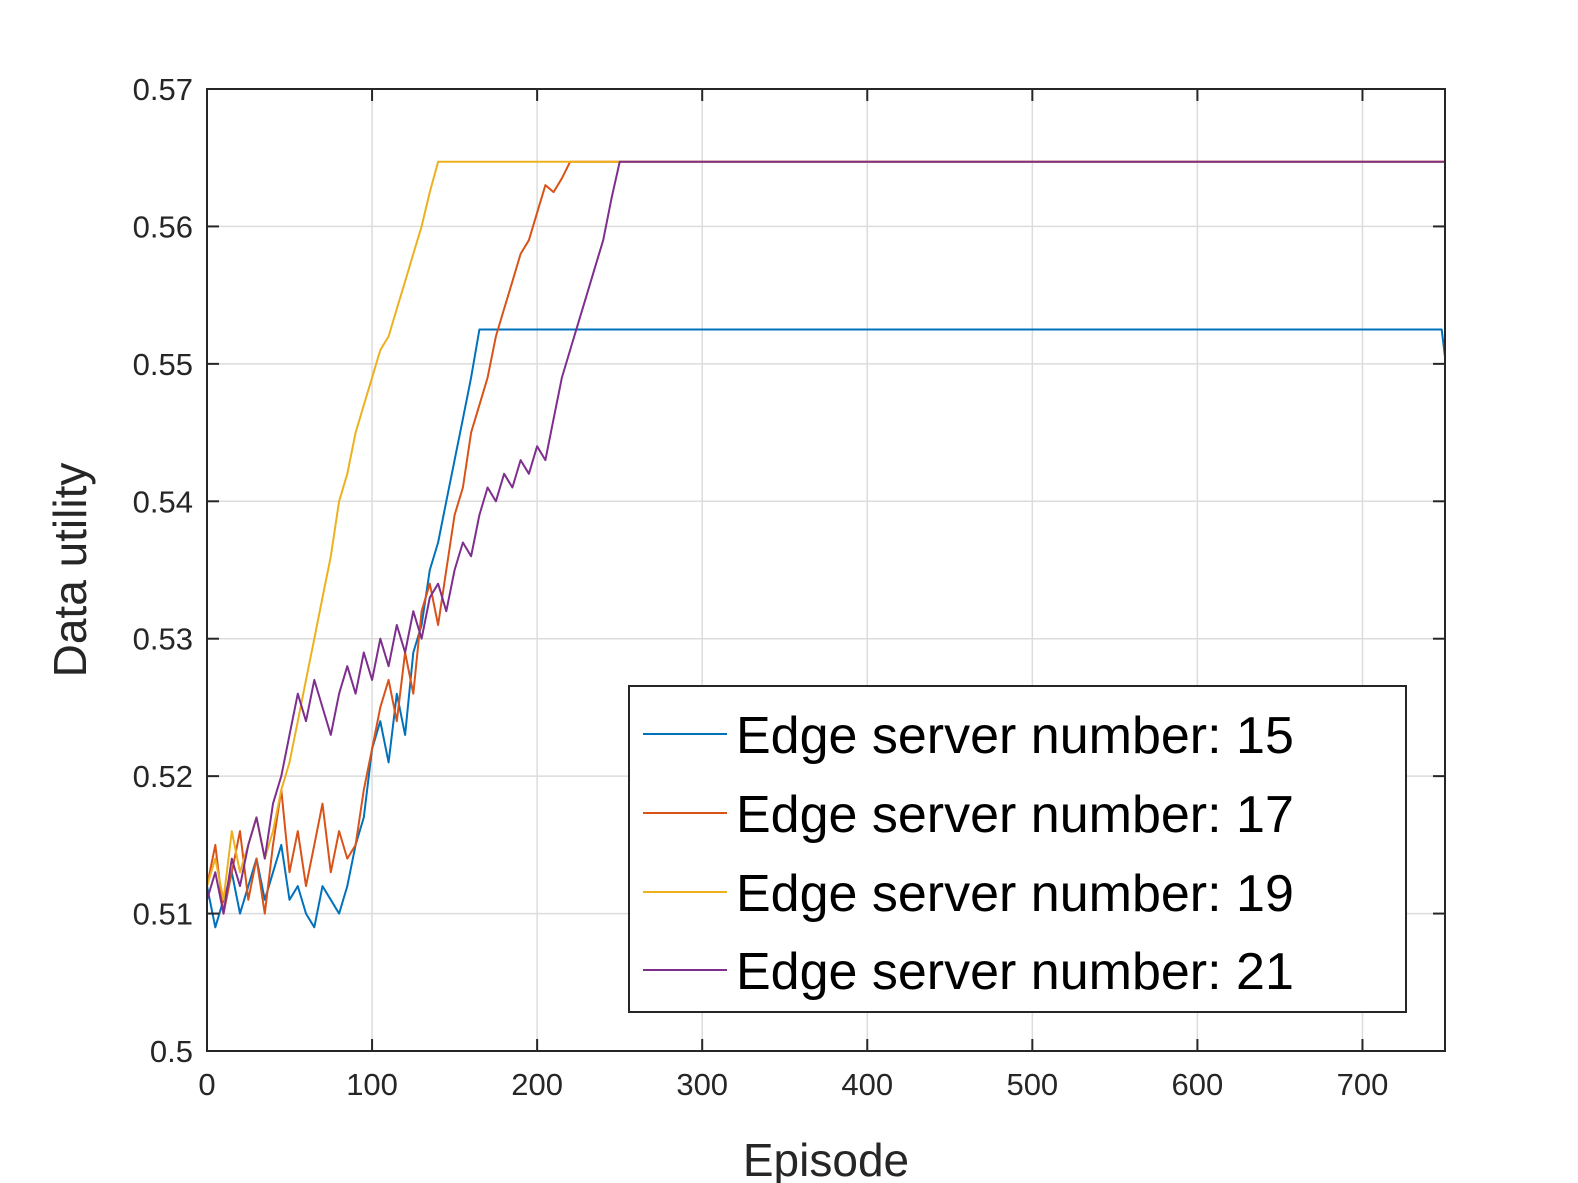 Image resolution: width=1578 pixels, height=1183 pixels. What do you see at coordinates (163, 226) in the screenshot?
I see `y-tick-label: 0.56` at bounding box center [163, 226].